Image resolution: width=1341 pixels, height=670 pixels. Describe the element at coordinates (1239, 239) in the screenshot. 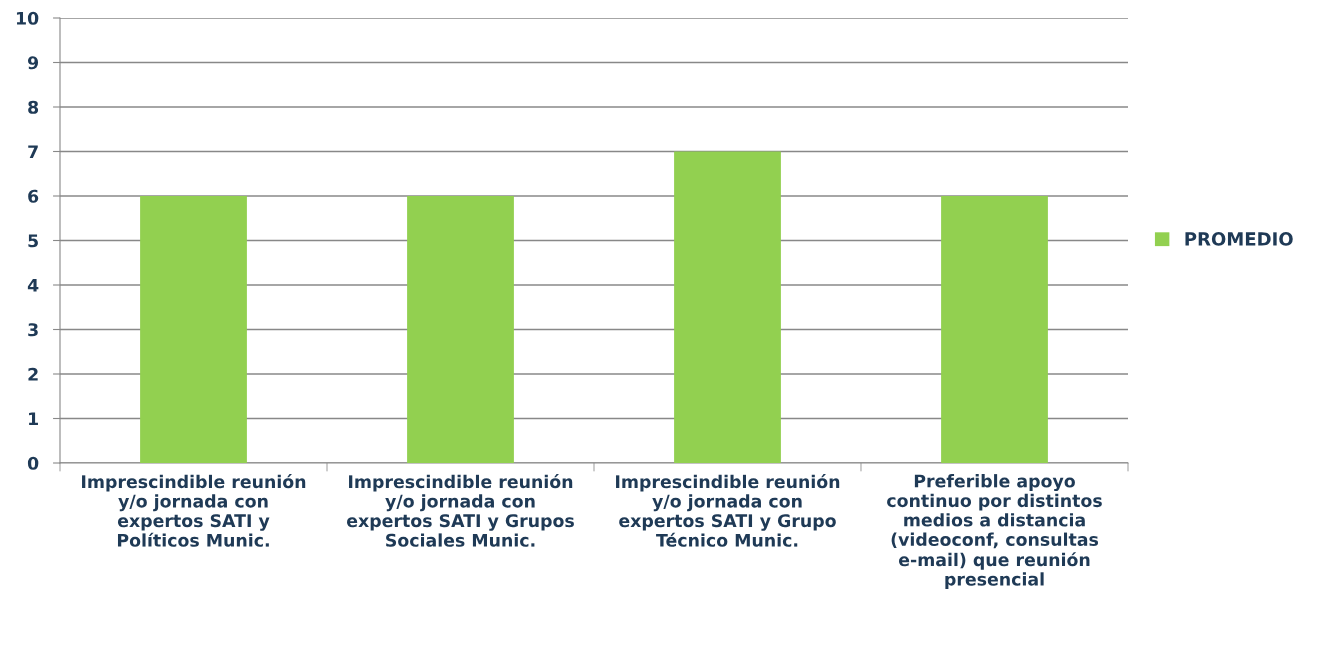

I see `legend-label: PROMEDIO` at that location.